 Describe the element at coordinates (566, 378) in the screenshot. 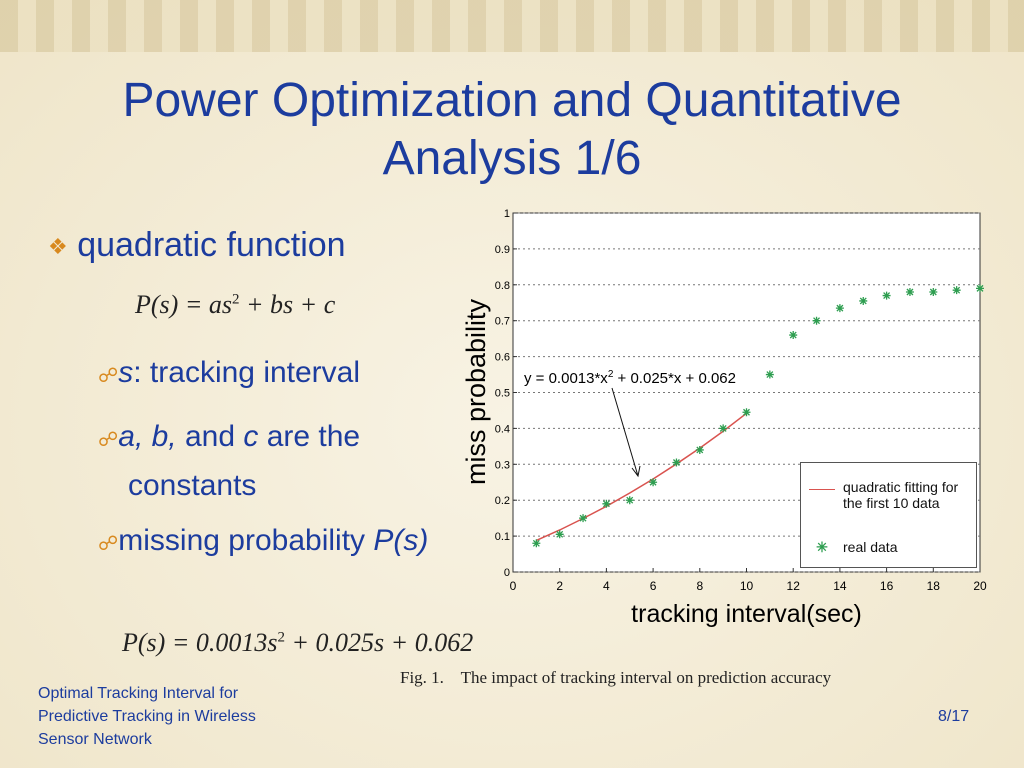

I see `annotation-part: y = 0.0013*x` at that location.